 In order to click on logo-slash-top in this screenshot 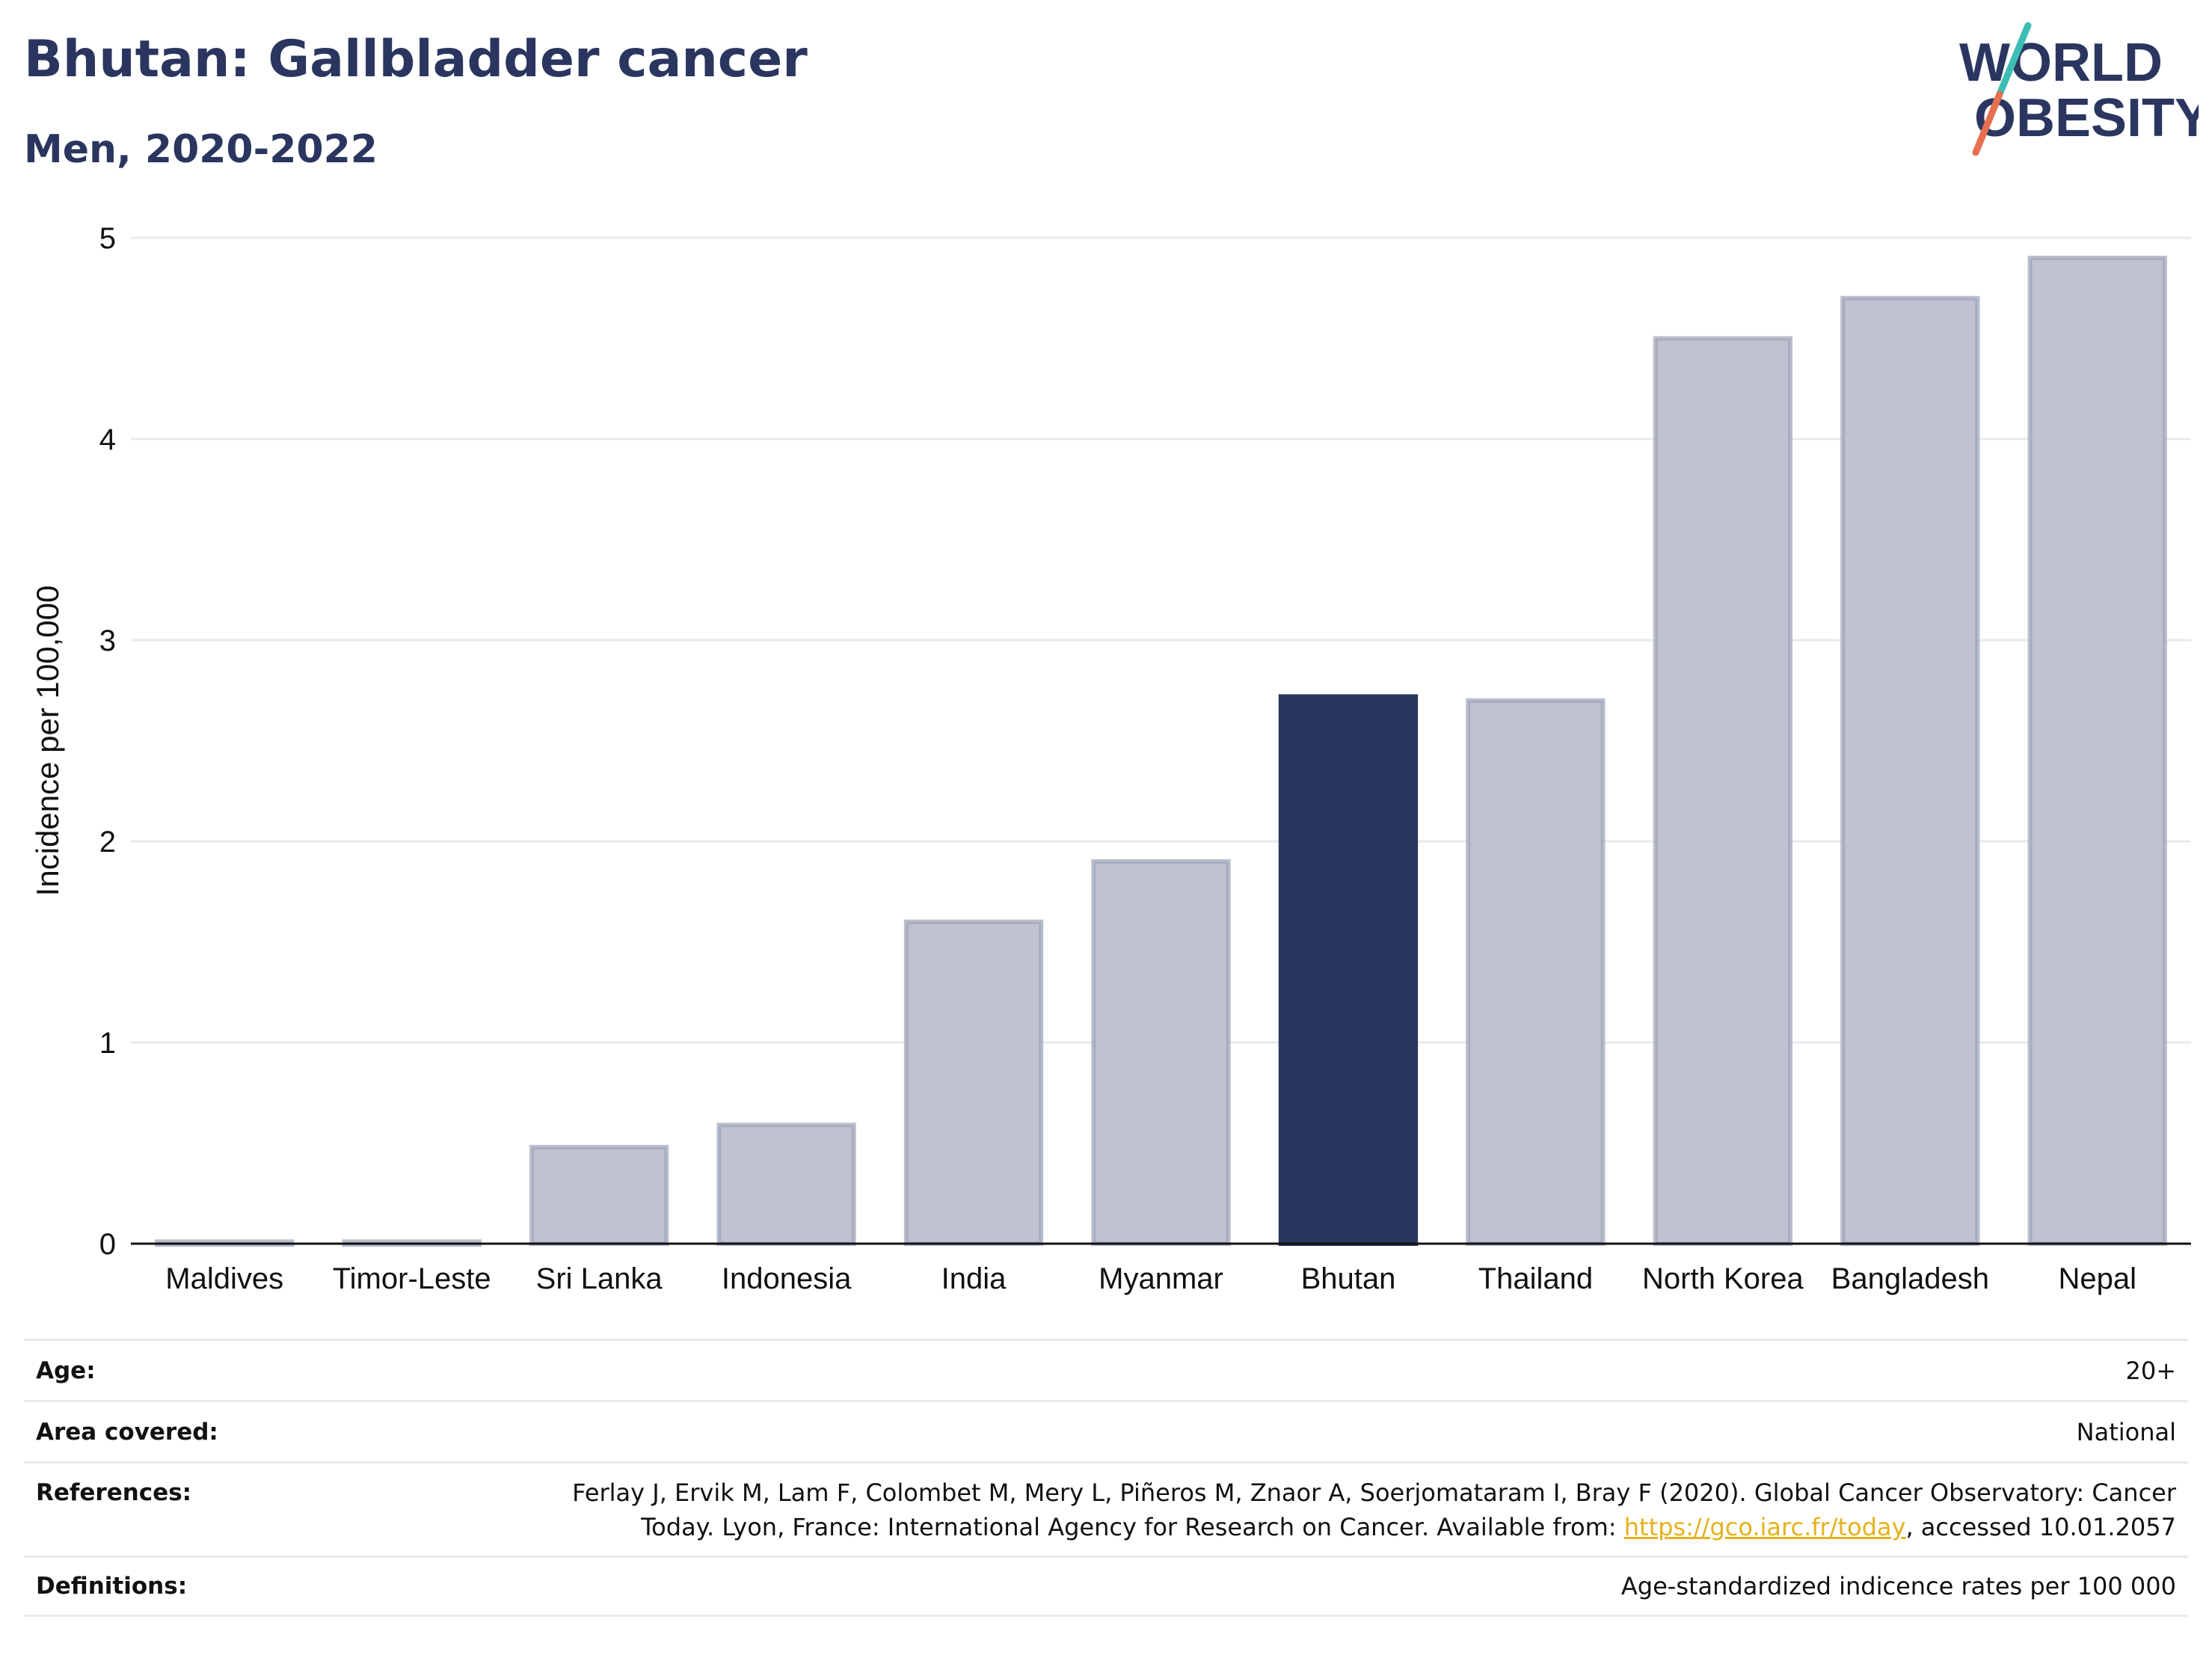, I will do `click(2014, 60)`.